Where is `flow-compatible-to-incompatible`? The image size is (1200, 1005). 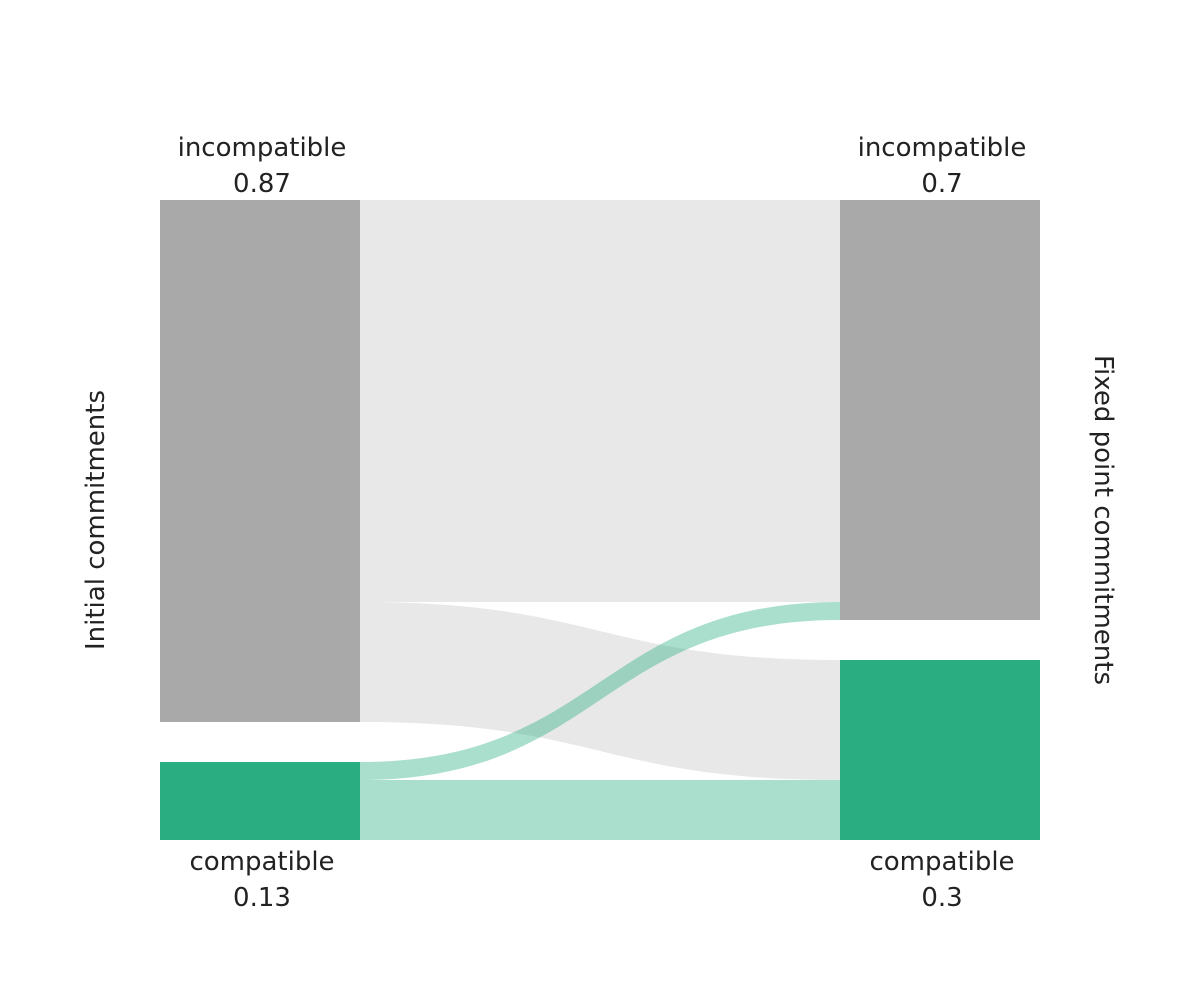 flow-compatible-to-incompatible is located at coordinates (600, 691).